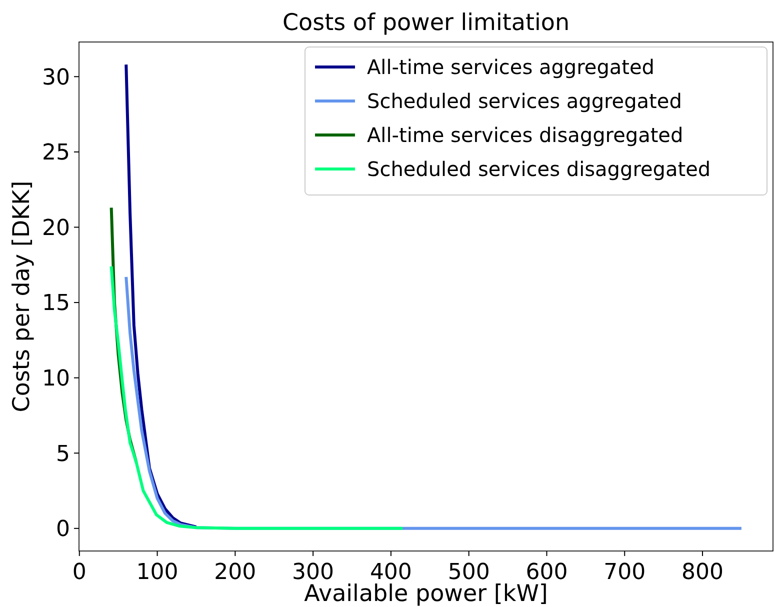  Describe the element at coordinates (625, 572) in the screenshot. I see `x-tick-label: 700` at that location.